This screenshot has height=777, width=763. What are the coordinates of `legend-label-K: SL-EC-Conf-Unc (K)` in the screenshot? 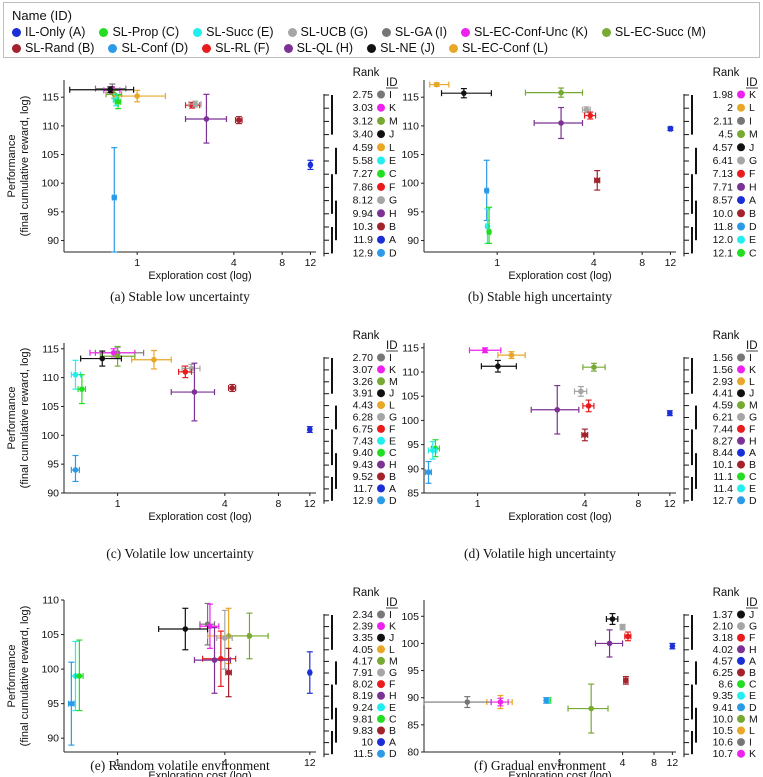 It's located at (530, 32).